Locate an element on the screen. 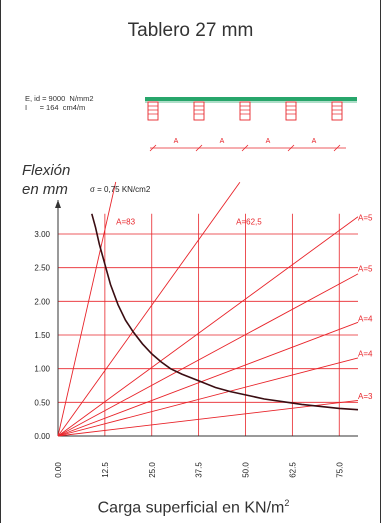  x-tick-label: 75.0 is located at coordinates (339, 470).